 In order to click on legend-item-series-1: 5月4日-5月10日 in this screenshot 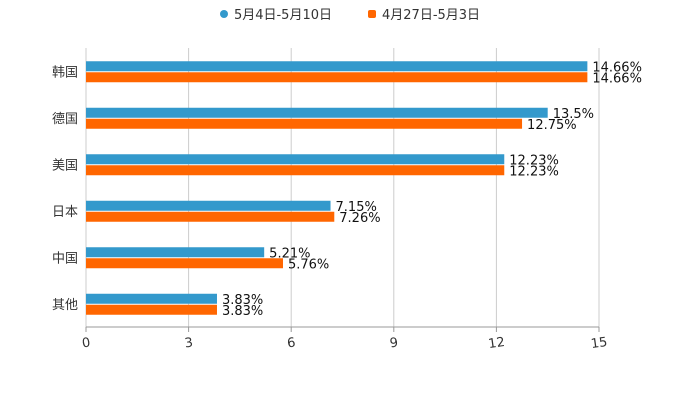, I will do `click(275, 13)`.